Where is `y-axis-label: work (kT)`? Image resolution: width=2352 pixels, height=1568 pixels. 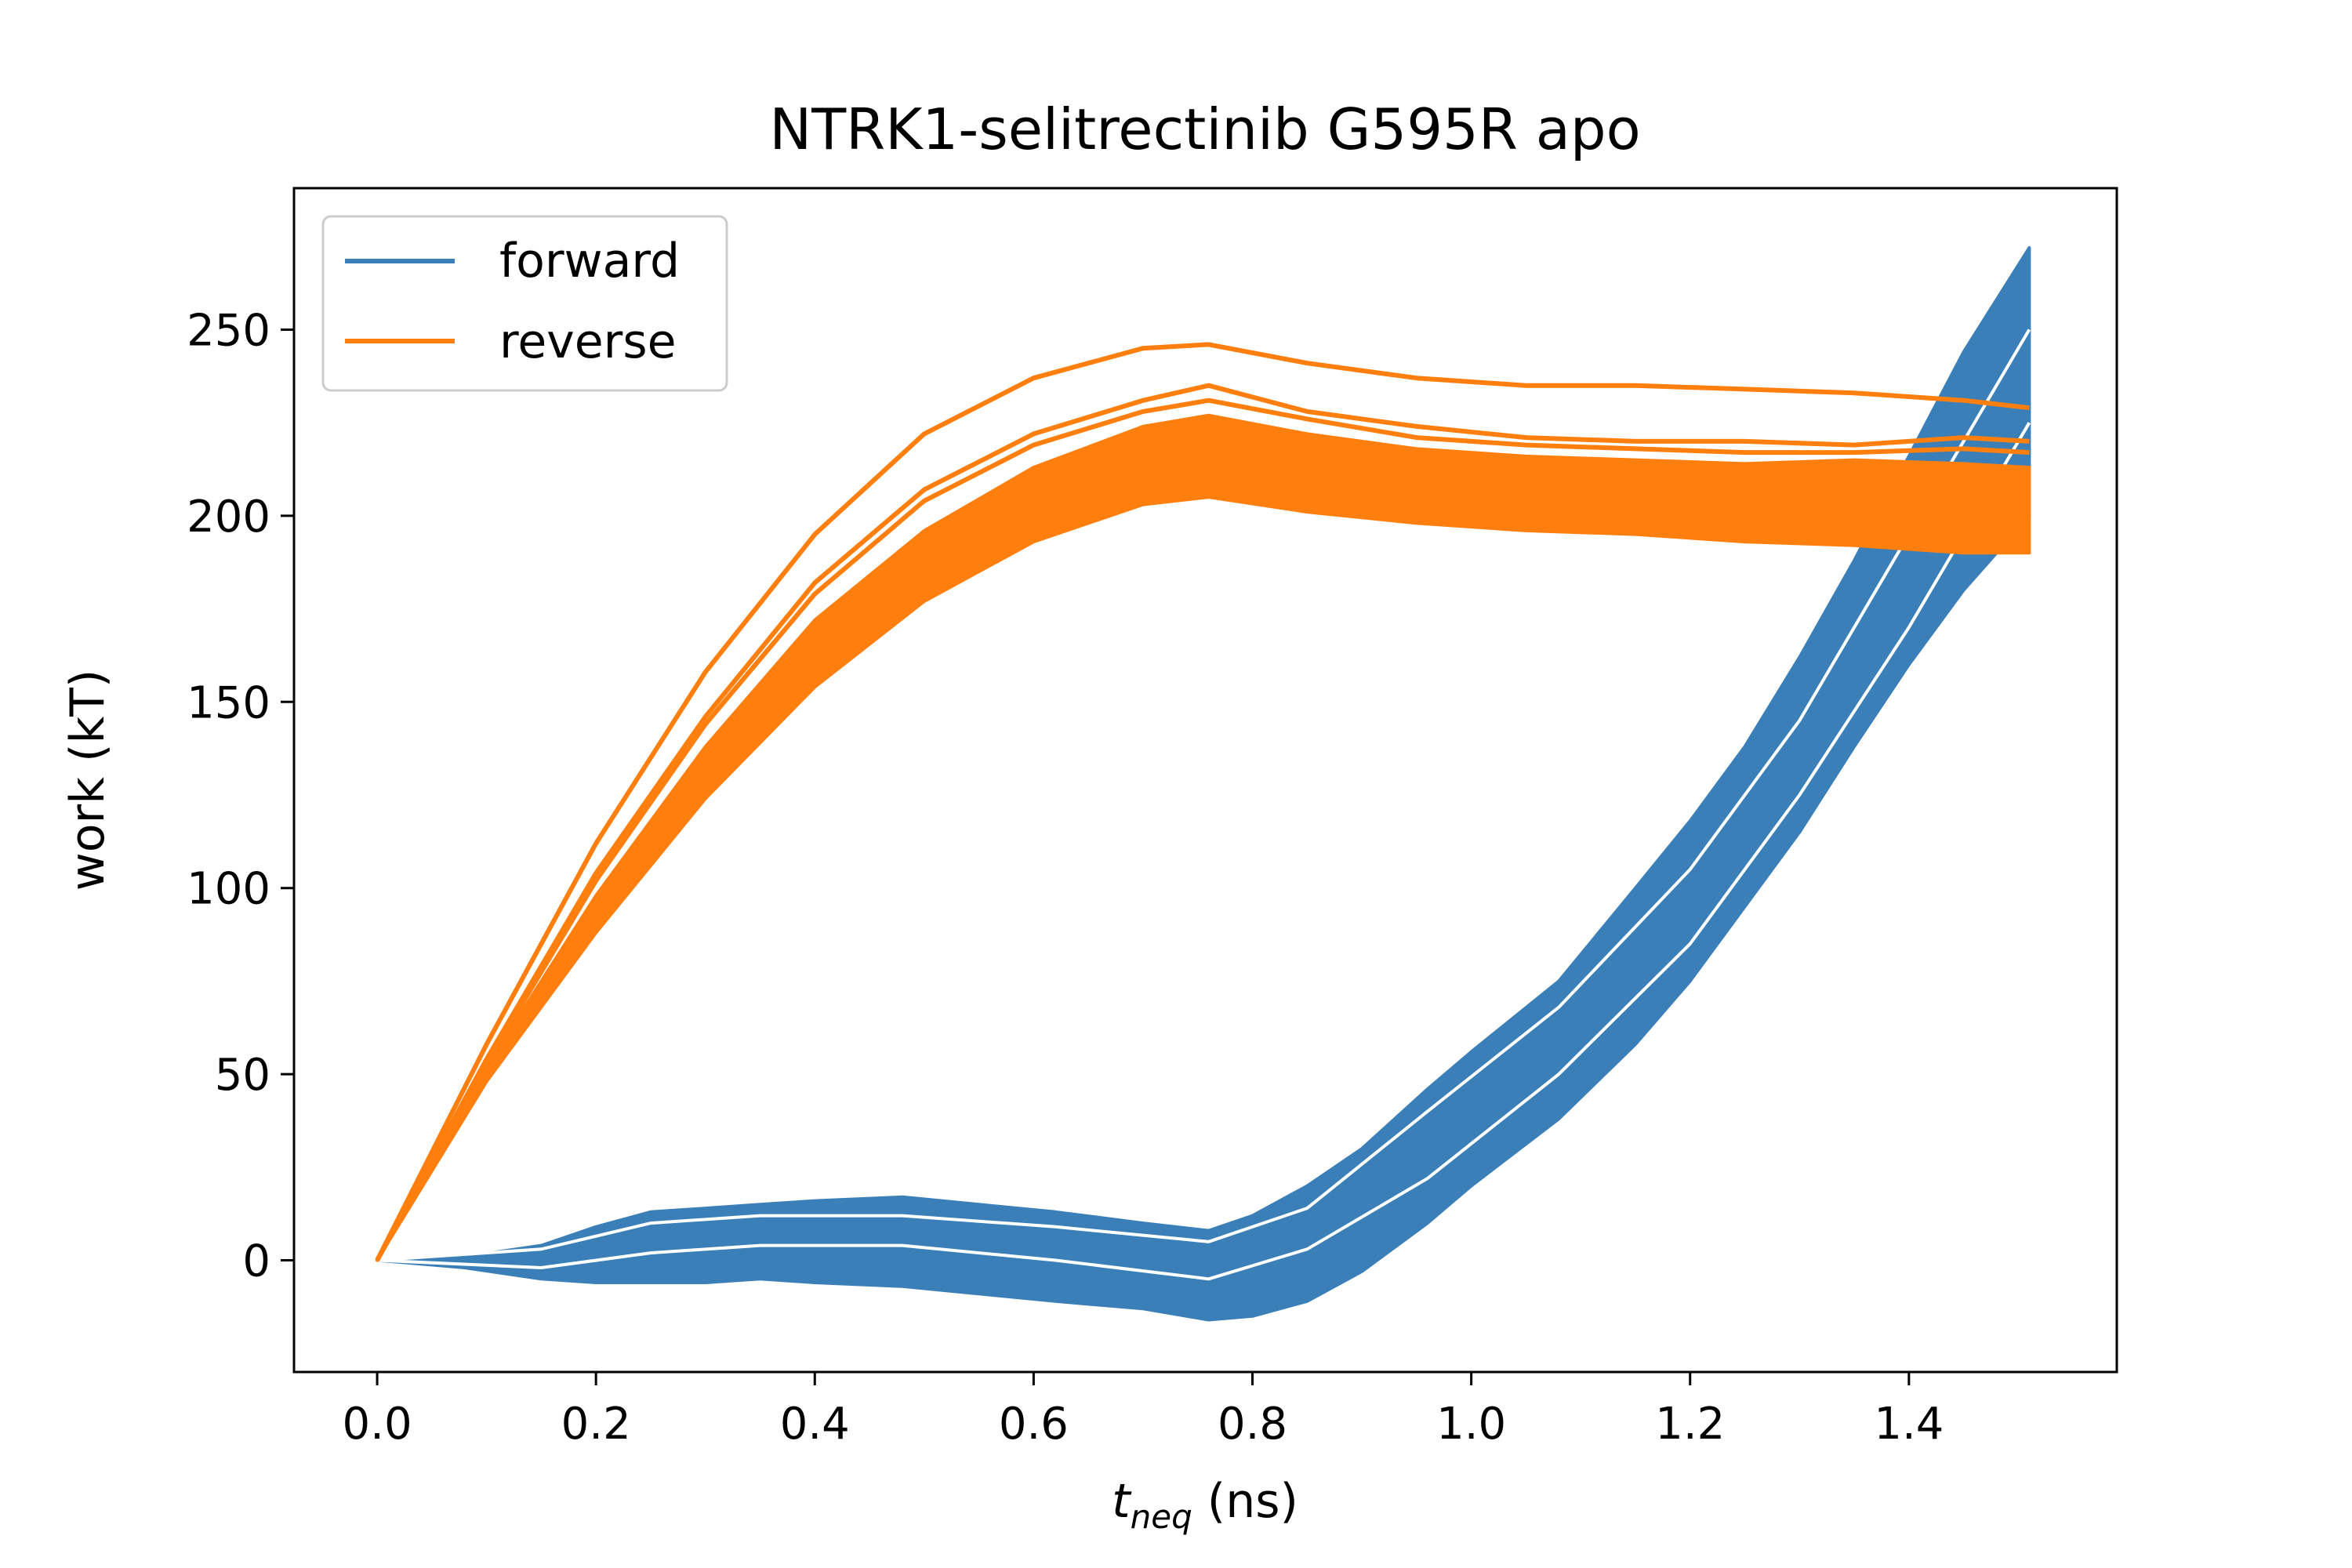
y-axis-label: work (kT) is located at coordinates (87, 780).